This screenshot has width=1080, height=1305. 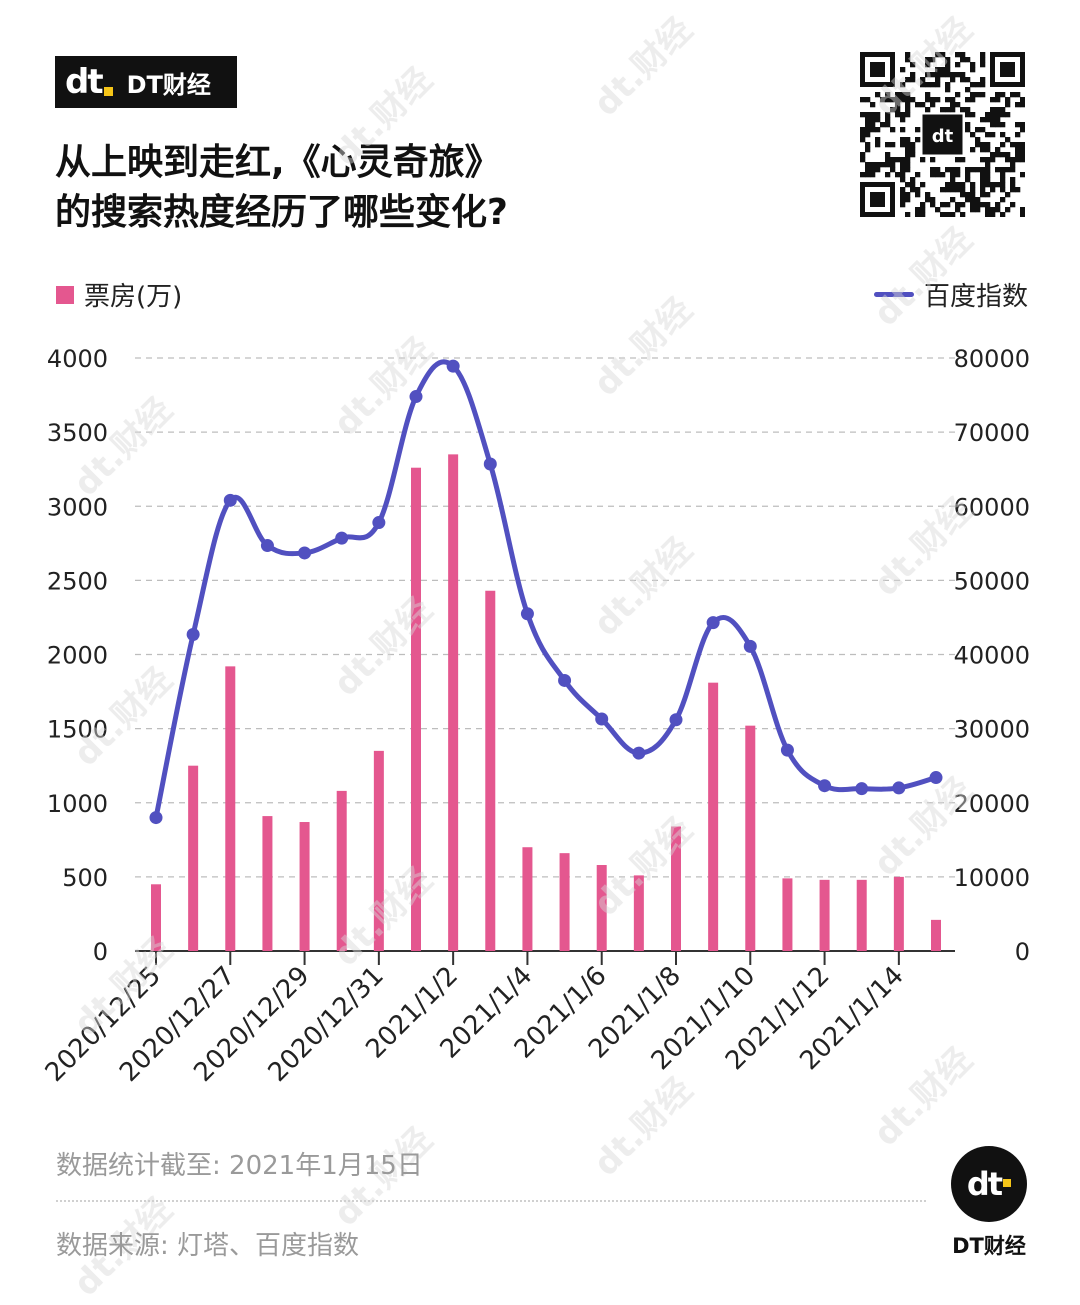 I want to click on legend-baidu-index: 百度指数, so click(x=950, y=294).